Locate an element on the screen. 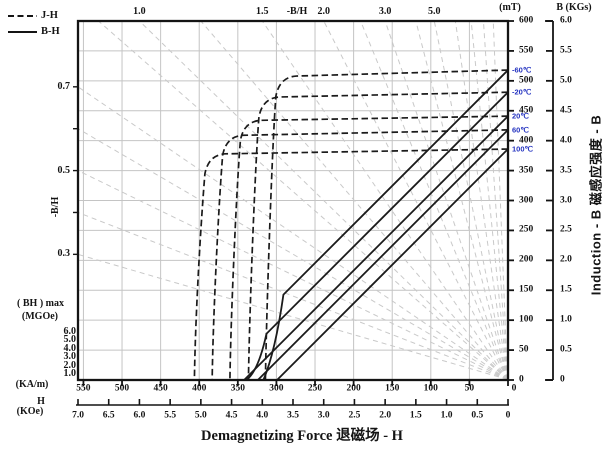  koe-tick-label: 0 is located at coordinates (508, 415).